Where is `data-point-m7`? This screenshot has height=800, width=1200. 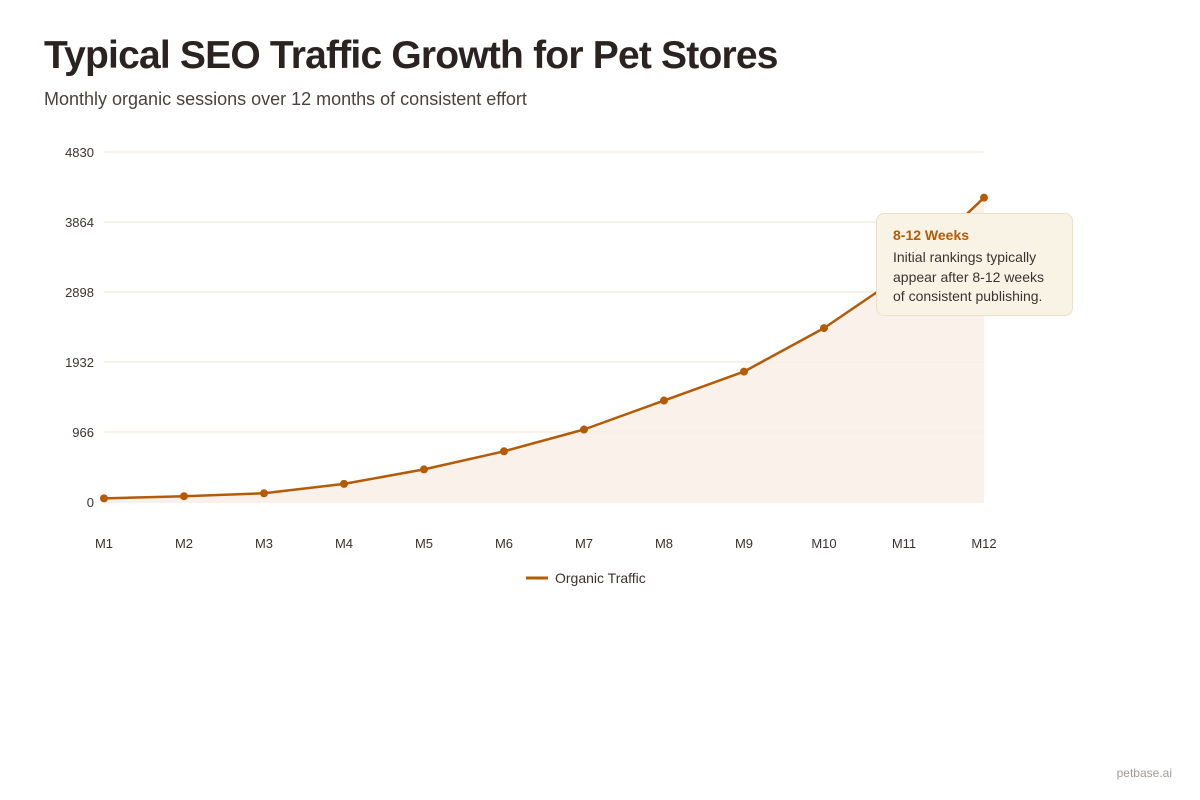
data-point-m7 is located at coordinates (584, 429).